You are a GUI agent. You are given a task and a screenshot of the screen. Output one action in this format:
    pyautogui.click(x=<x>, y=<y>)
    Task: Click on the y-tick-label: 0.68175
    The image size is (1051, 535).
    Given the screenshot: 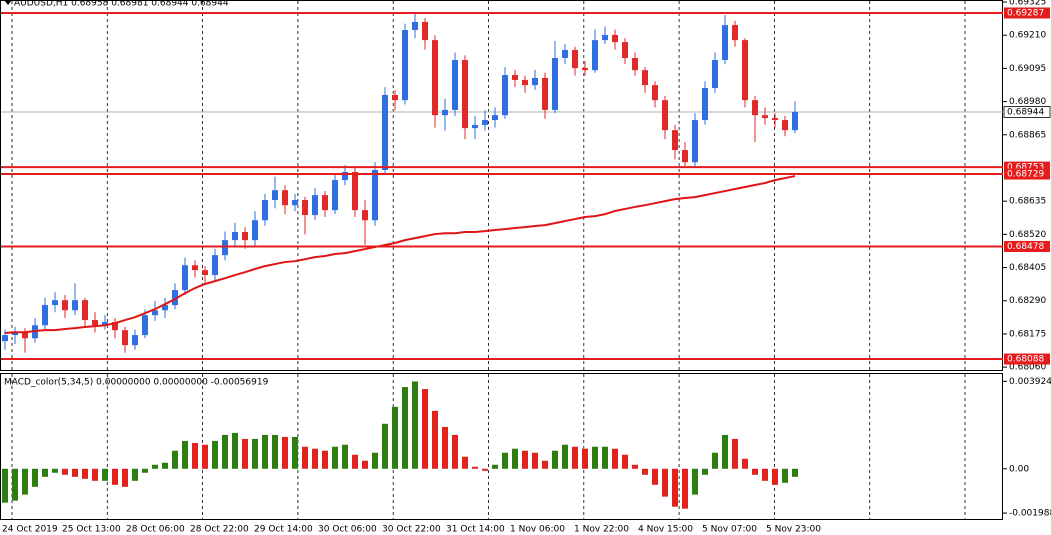 What is the action you would take?
    pyautogui.click(x=1027, y=334)
    